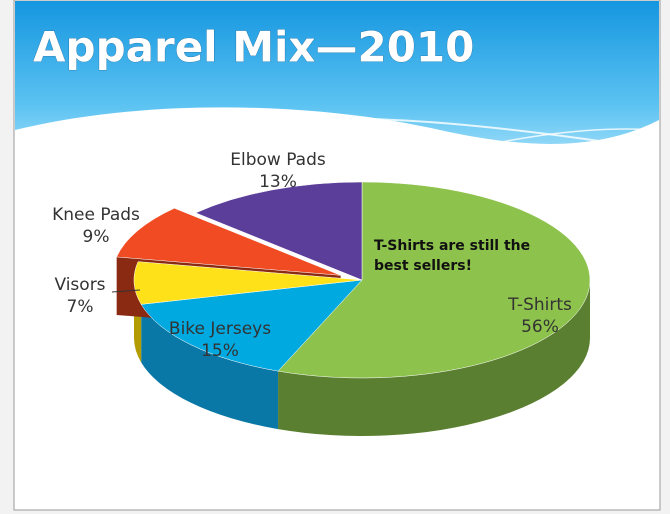 This screenshot has height=514, width=670. What do you see at coordinates (80, 307) in the screenshot?
I see `slice-value-label: 7%` at bounding box center [80, 307].